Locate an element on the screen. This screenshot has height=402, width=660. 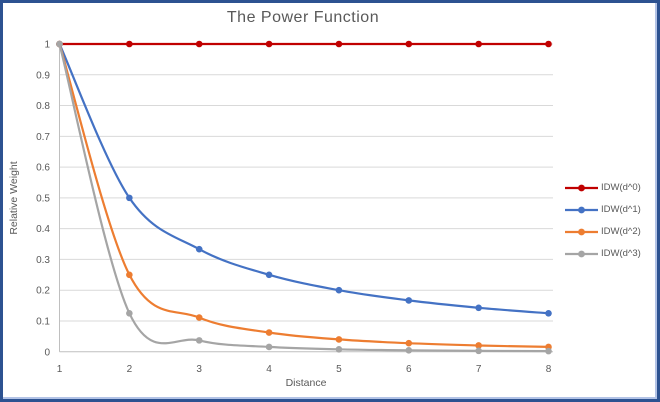
y-tick-label: 0.9 is located at coordinates (43, 75).